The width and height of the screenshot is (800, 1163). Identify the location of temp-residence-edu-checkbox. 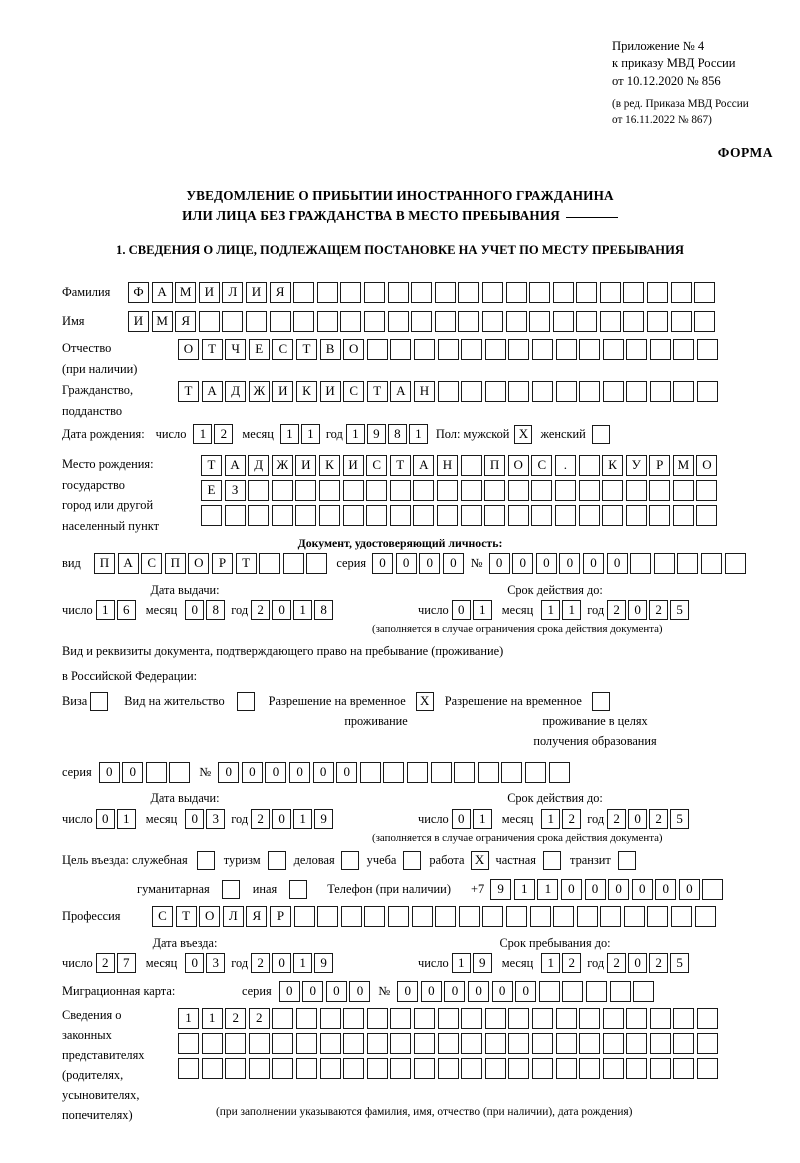
(600, 701).